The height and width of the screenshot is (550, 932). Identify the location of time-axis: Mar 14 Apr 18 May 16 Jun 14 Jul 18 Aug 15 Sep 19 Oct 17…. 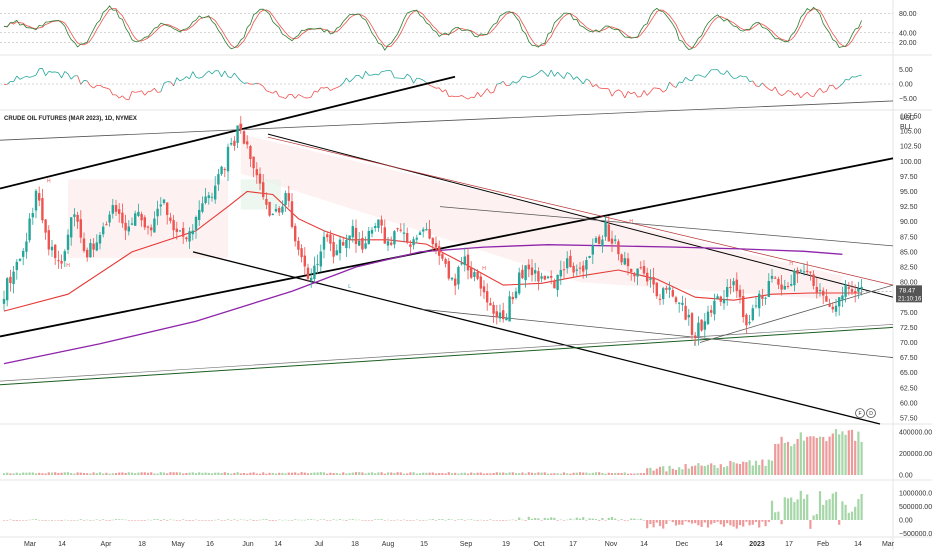
(459, 544).